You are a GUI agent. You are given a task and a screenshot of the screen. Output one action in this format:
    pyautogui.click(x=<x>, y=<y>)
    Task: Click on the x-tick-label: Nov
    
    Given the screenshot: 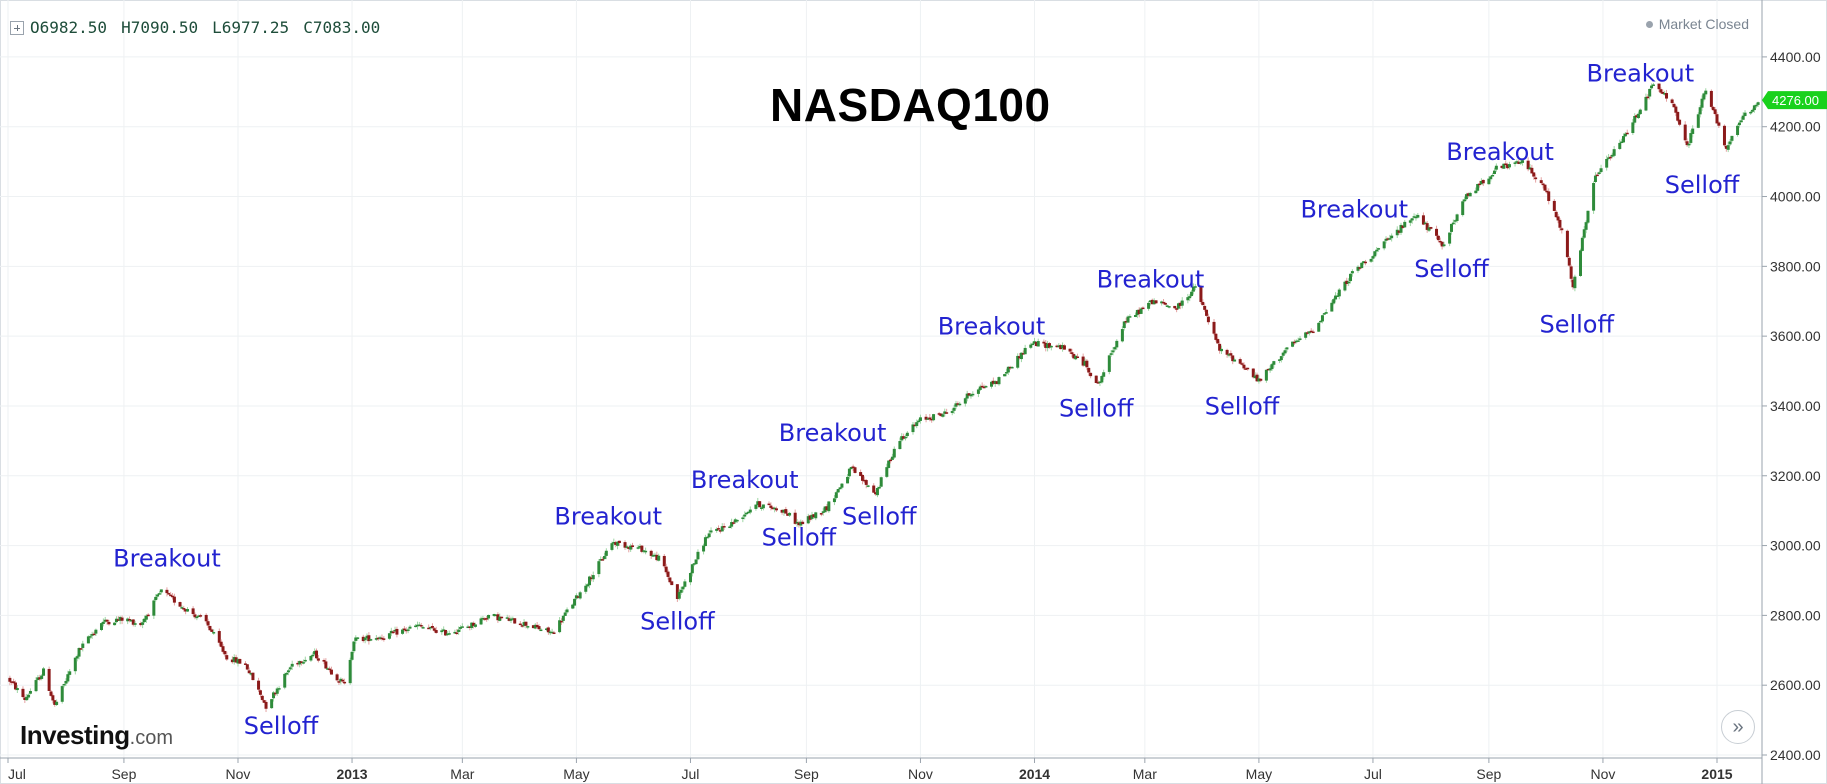 What is the action you would take?
    pyautogui.click(x=920, y=774)
    